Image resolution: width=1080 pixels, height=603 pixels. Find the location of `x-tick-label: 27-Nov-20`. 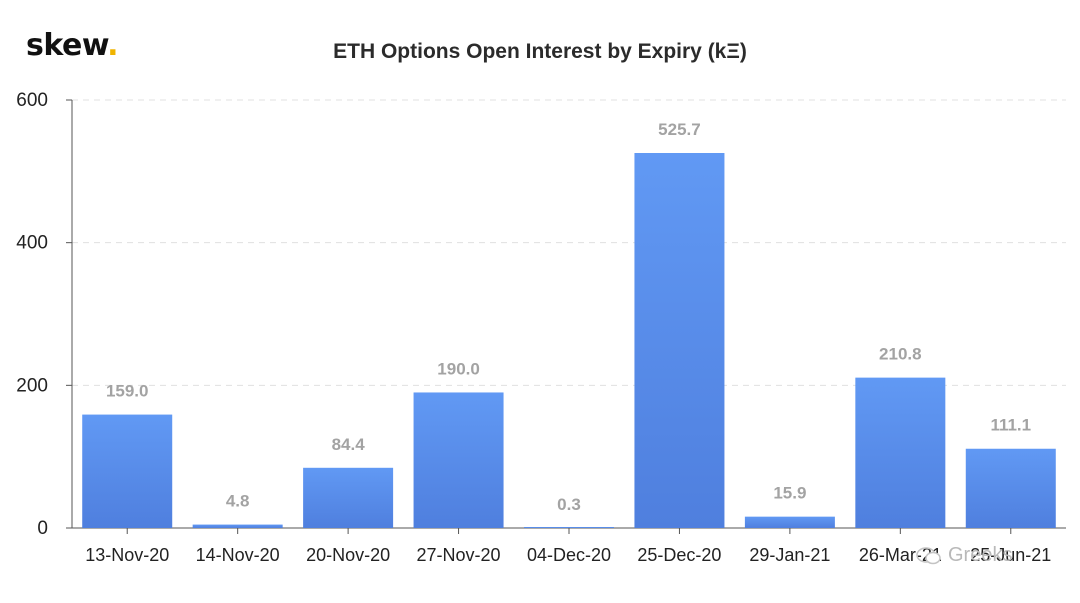

x-tick-label: 27-Nov-20 is located at coordinates (459, 555).